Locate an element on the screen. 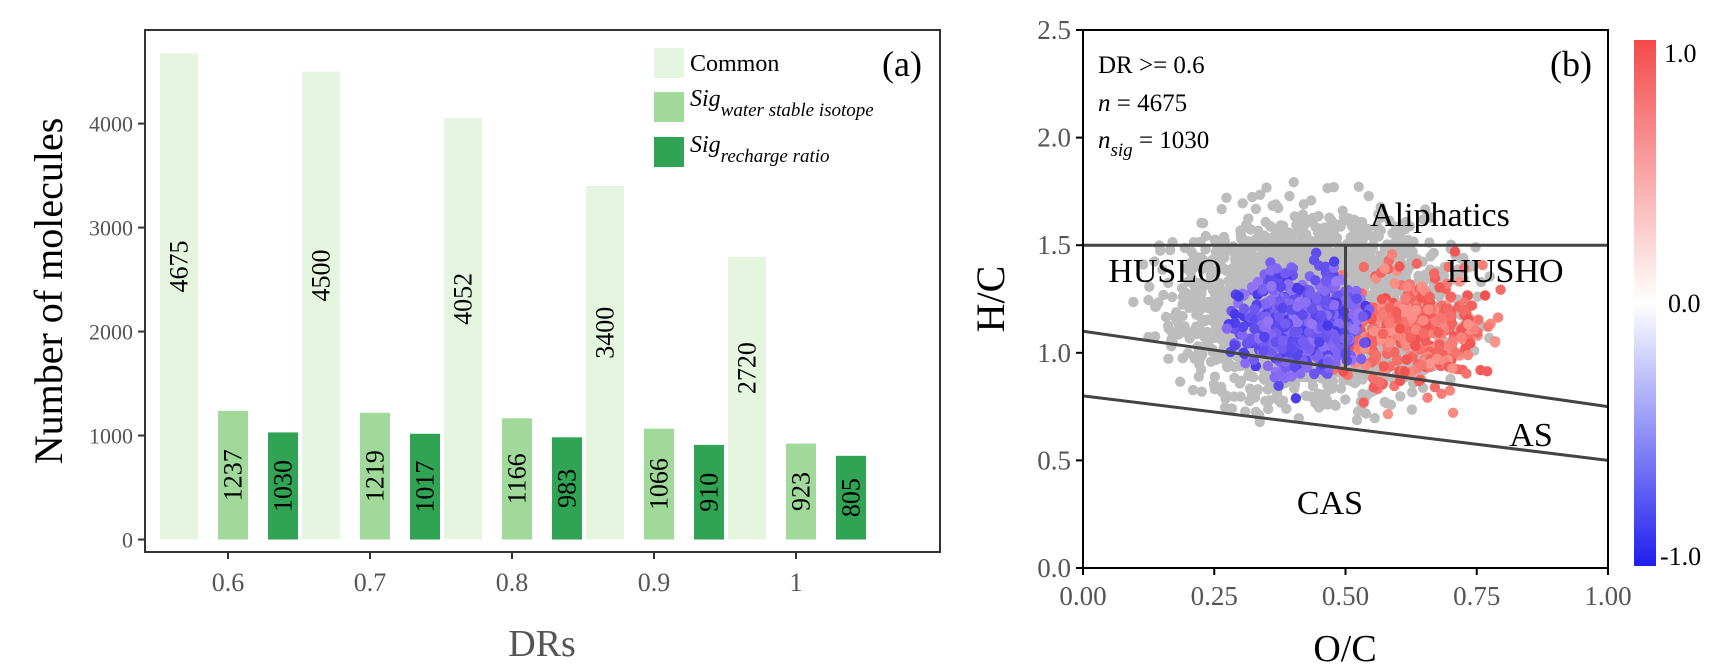 The image size is (1713, 671). data-label-common-0.7: 4500 is located at coordinates (321, 276).